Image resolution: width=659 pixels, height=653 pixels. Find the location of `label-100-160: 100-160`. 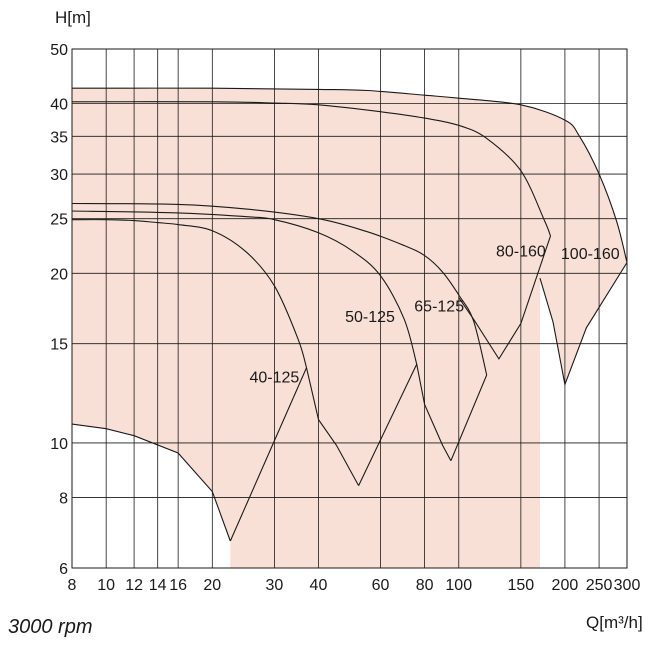

label-100-160: 100-160 is located at coordinates (590, 254).